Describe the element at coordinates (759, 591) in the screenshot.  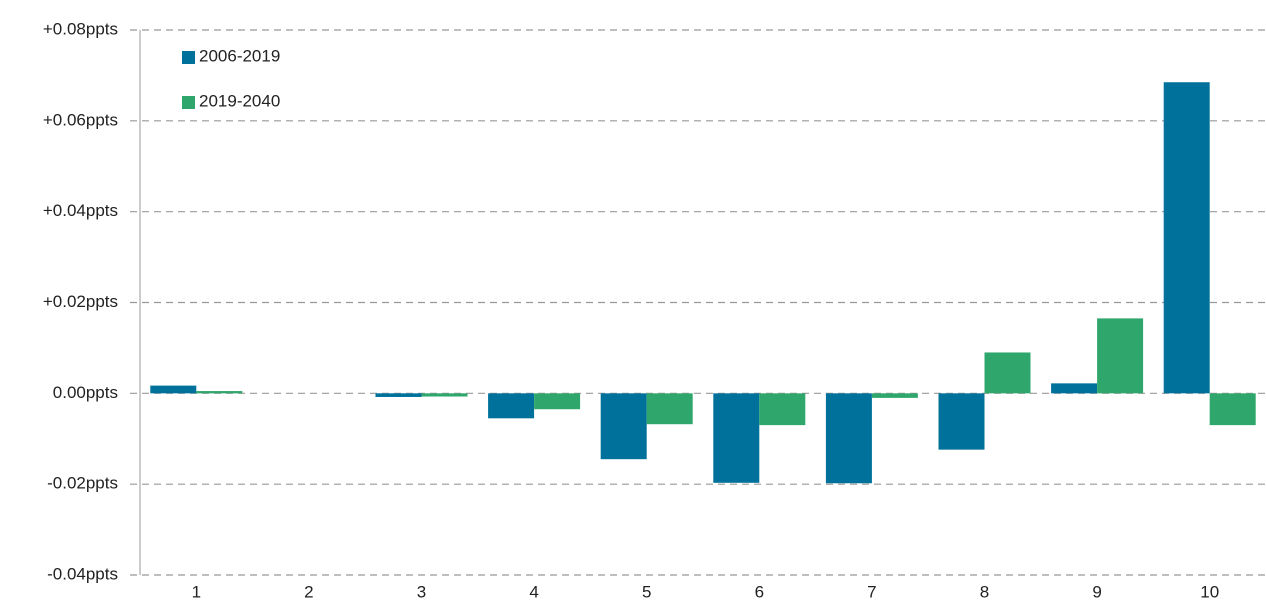
I see `x-tick-label: 6` at that location.